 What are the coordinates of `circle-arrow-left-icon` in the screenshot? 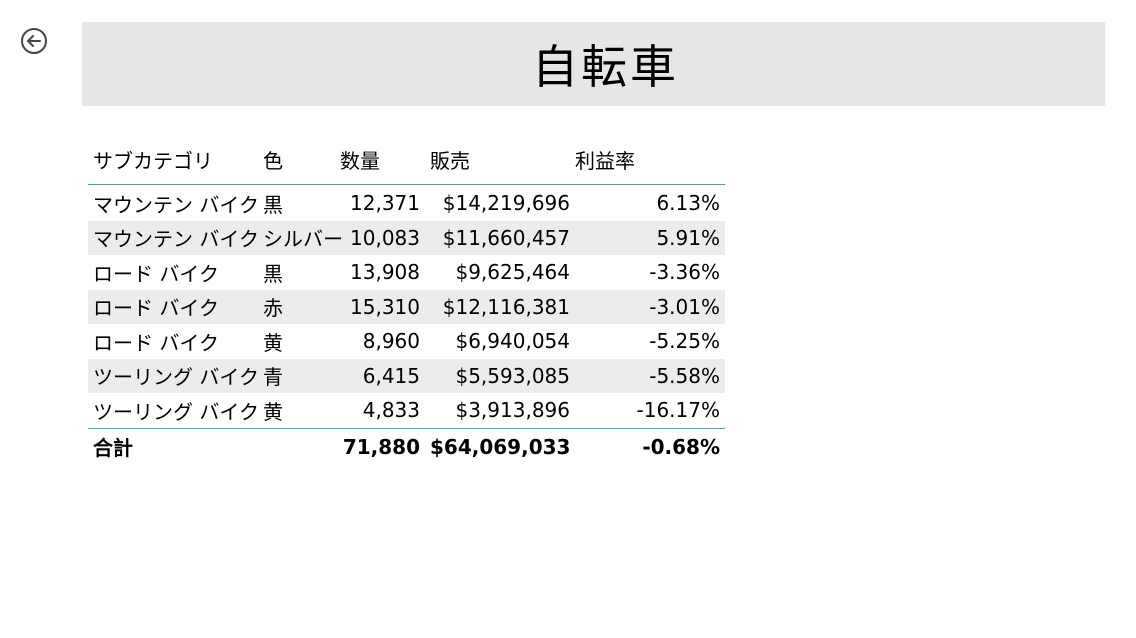 It's located at (34, 41).